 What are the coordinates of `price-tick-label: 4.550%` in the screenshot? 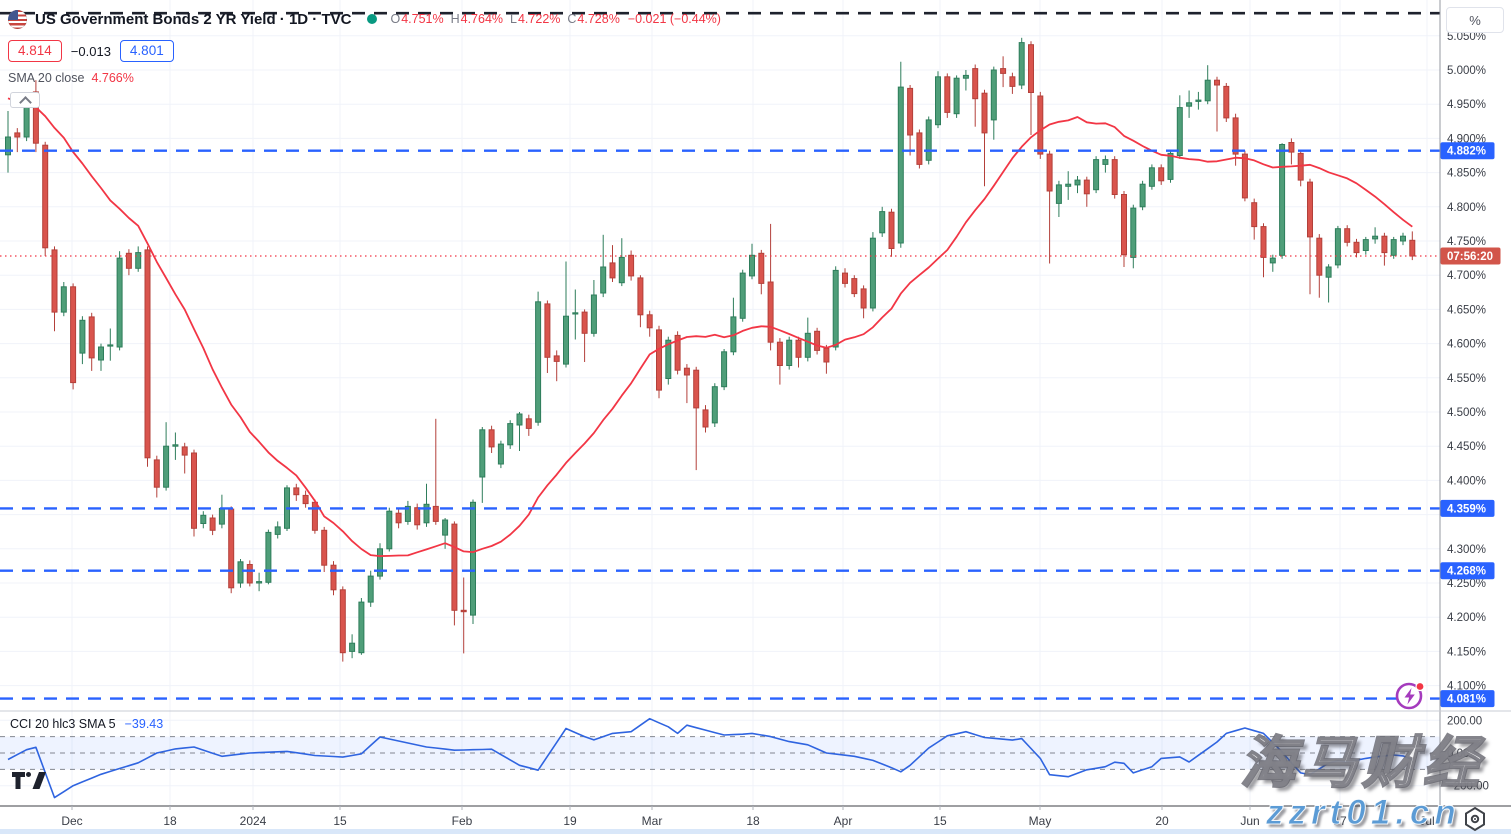 It's located at (1466, 379).